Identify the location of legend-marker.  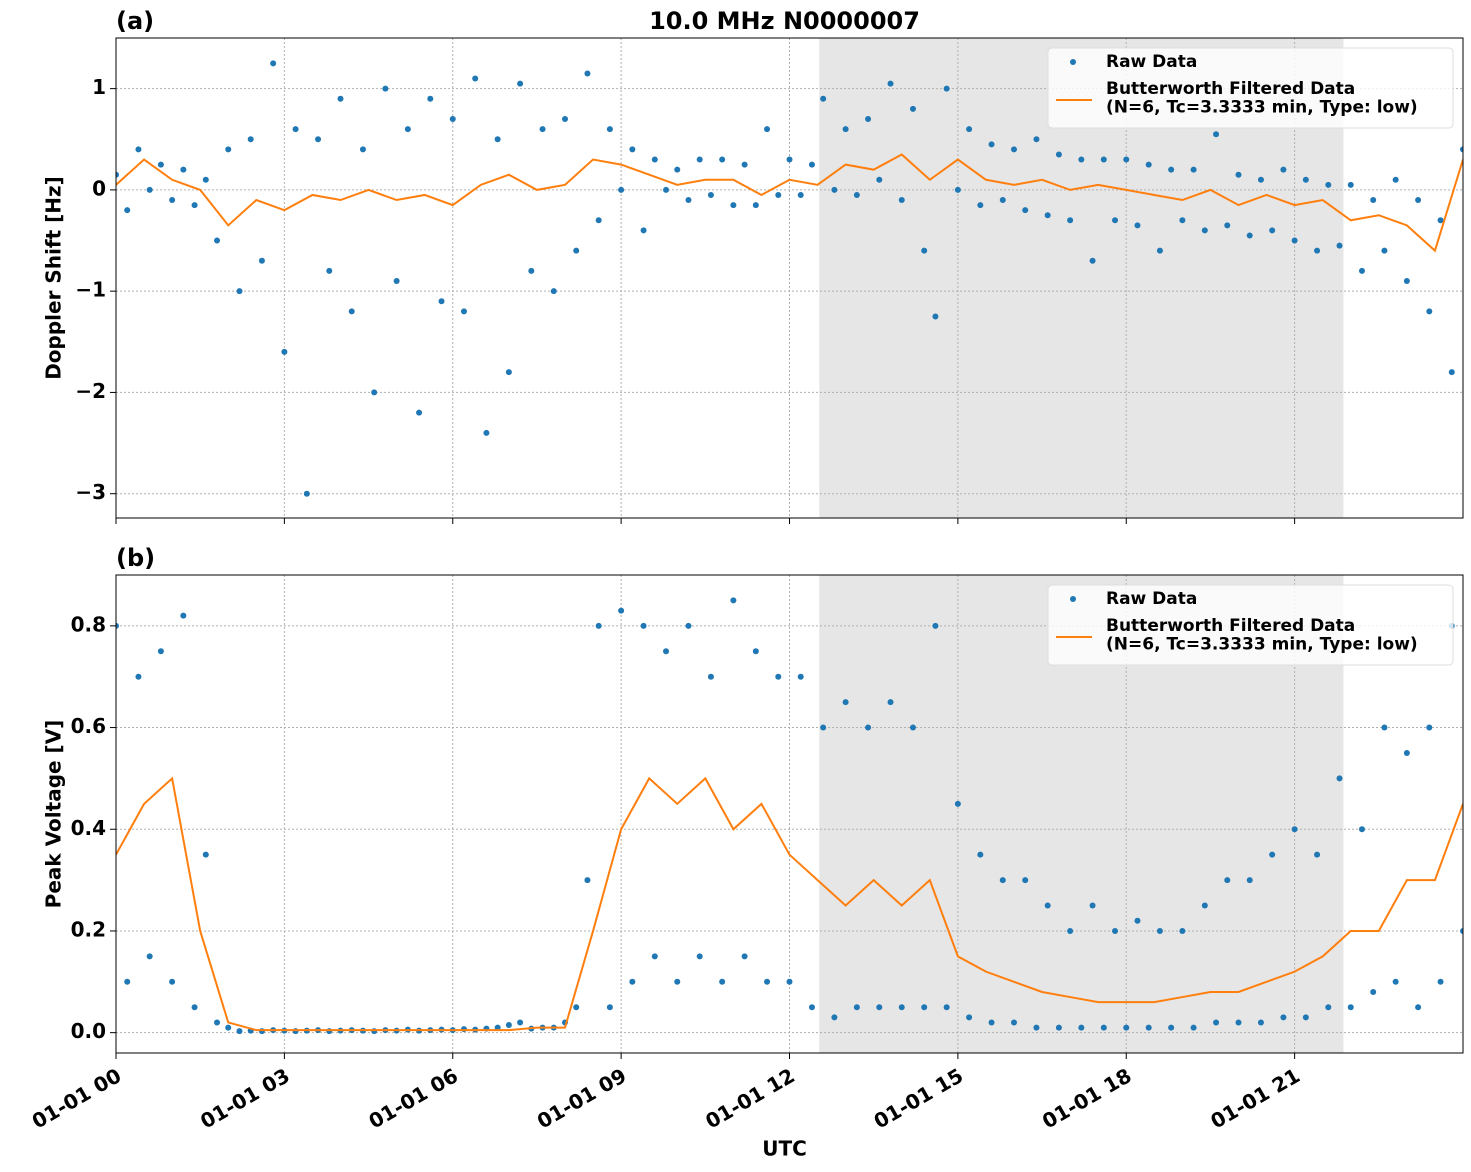
(1073, 62).